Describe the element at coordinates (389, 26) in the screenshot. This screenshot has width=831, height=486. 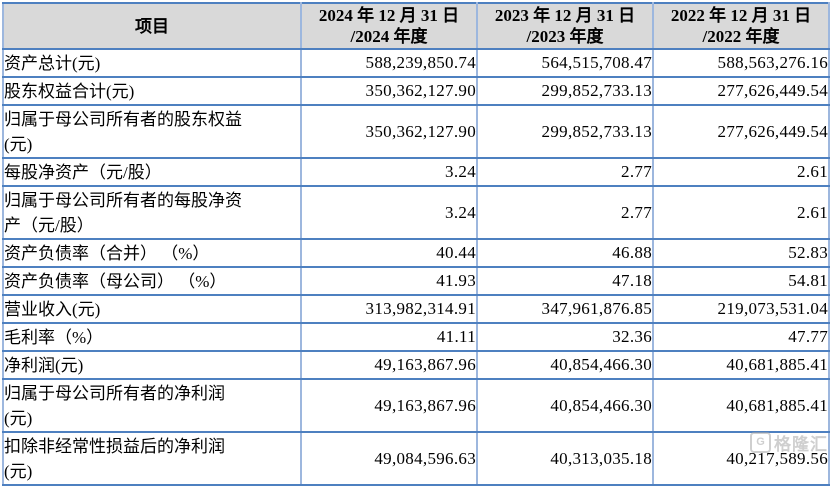
I see `header-2024: 2024 年 12 月 31 日 /2024 年度` at that location.